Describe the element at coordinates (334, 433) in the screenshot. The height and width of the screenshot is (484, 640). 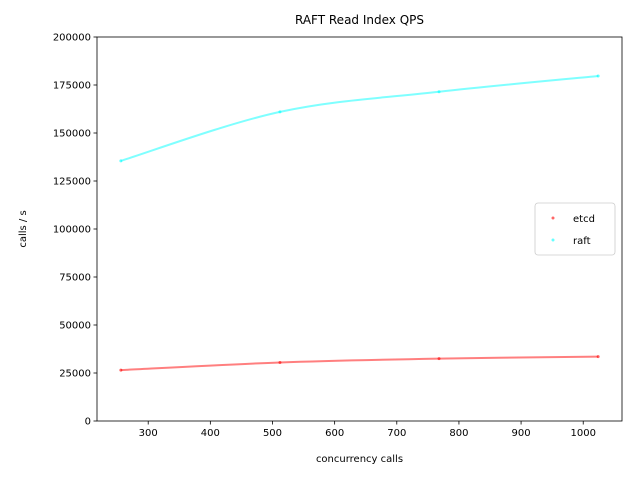
I see `x-tick-label: 600` at that location.